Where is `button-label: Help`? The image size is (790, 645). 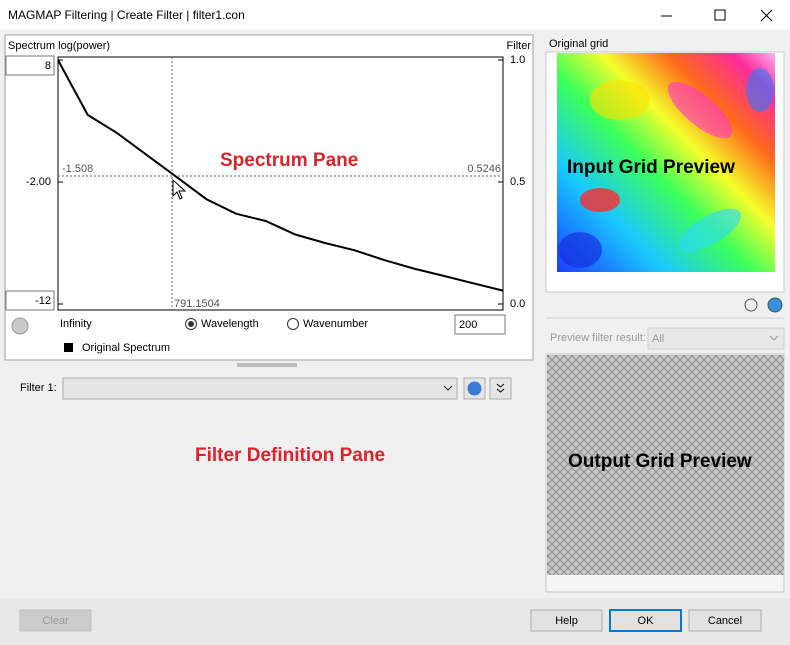
button-label: Help is located at coordinates (566, 621).